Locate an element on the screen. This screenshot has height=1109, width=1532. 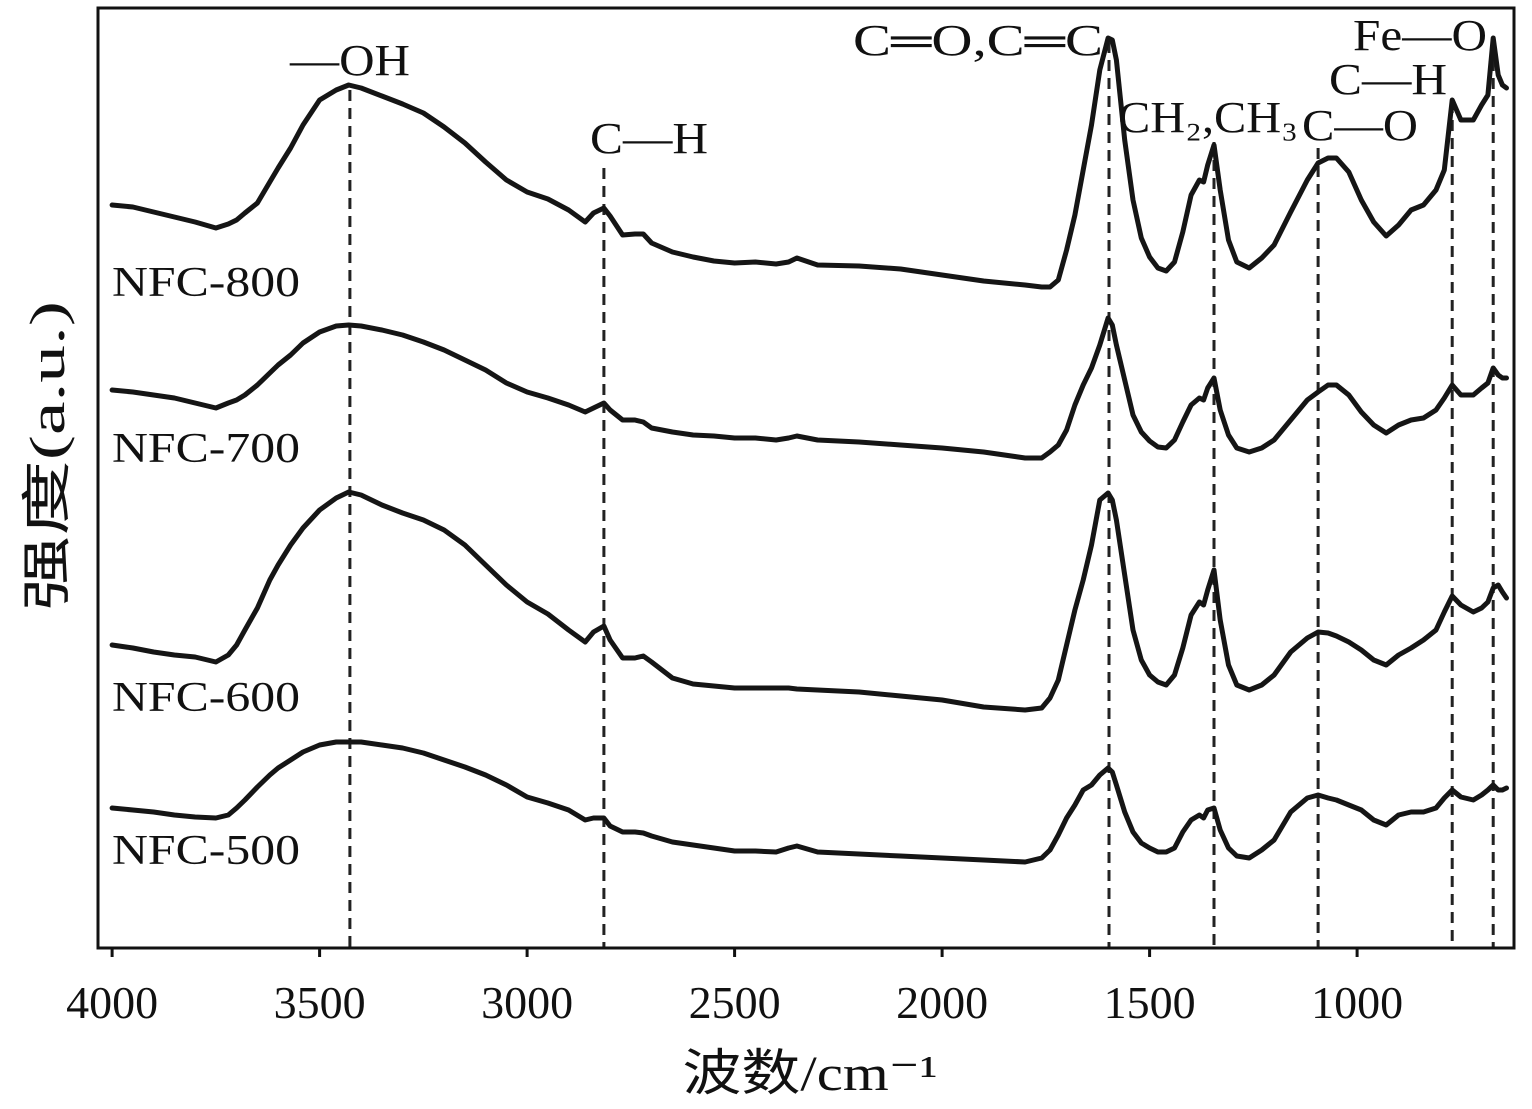
x-tick-label: 3500 is located at coordinates (320, 1002).